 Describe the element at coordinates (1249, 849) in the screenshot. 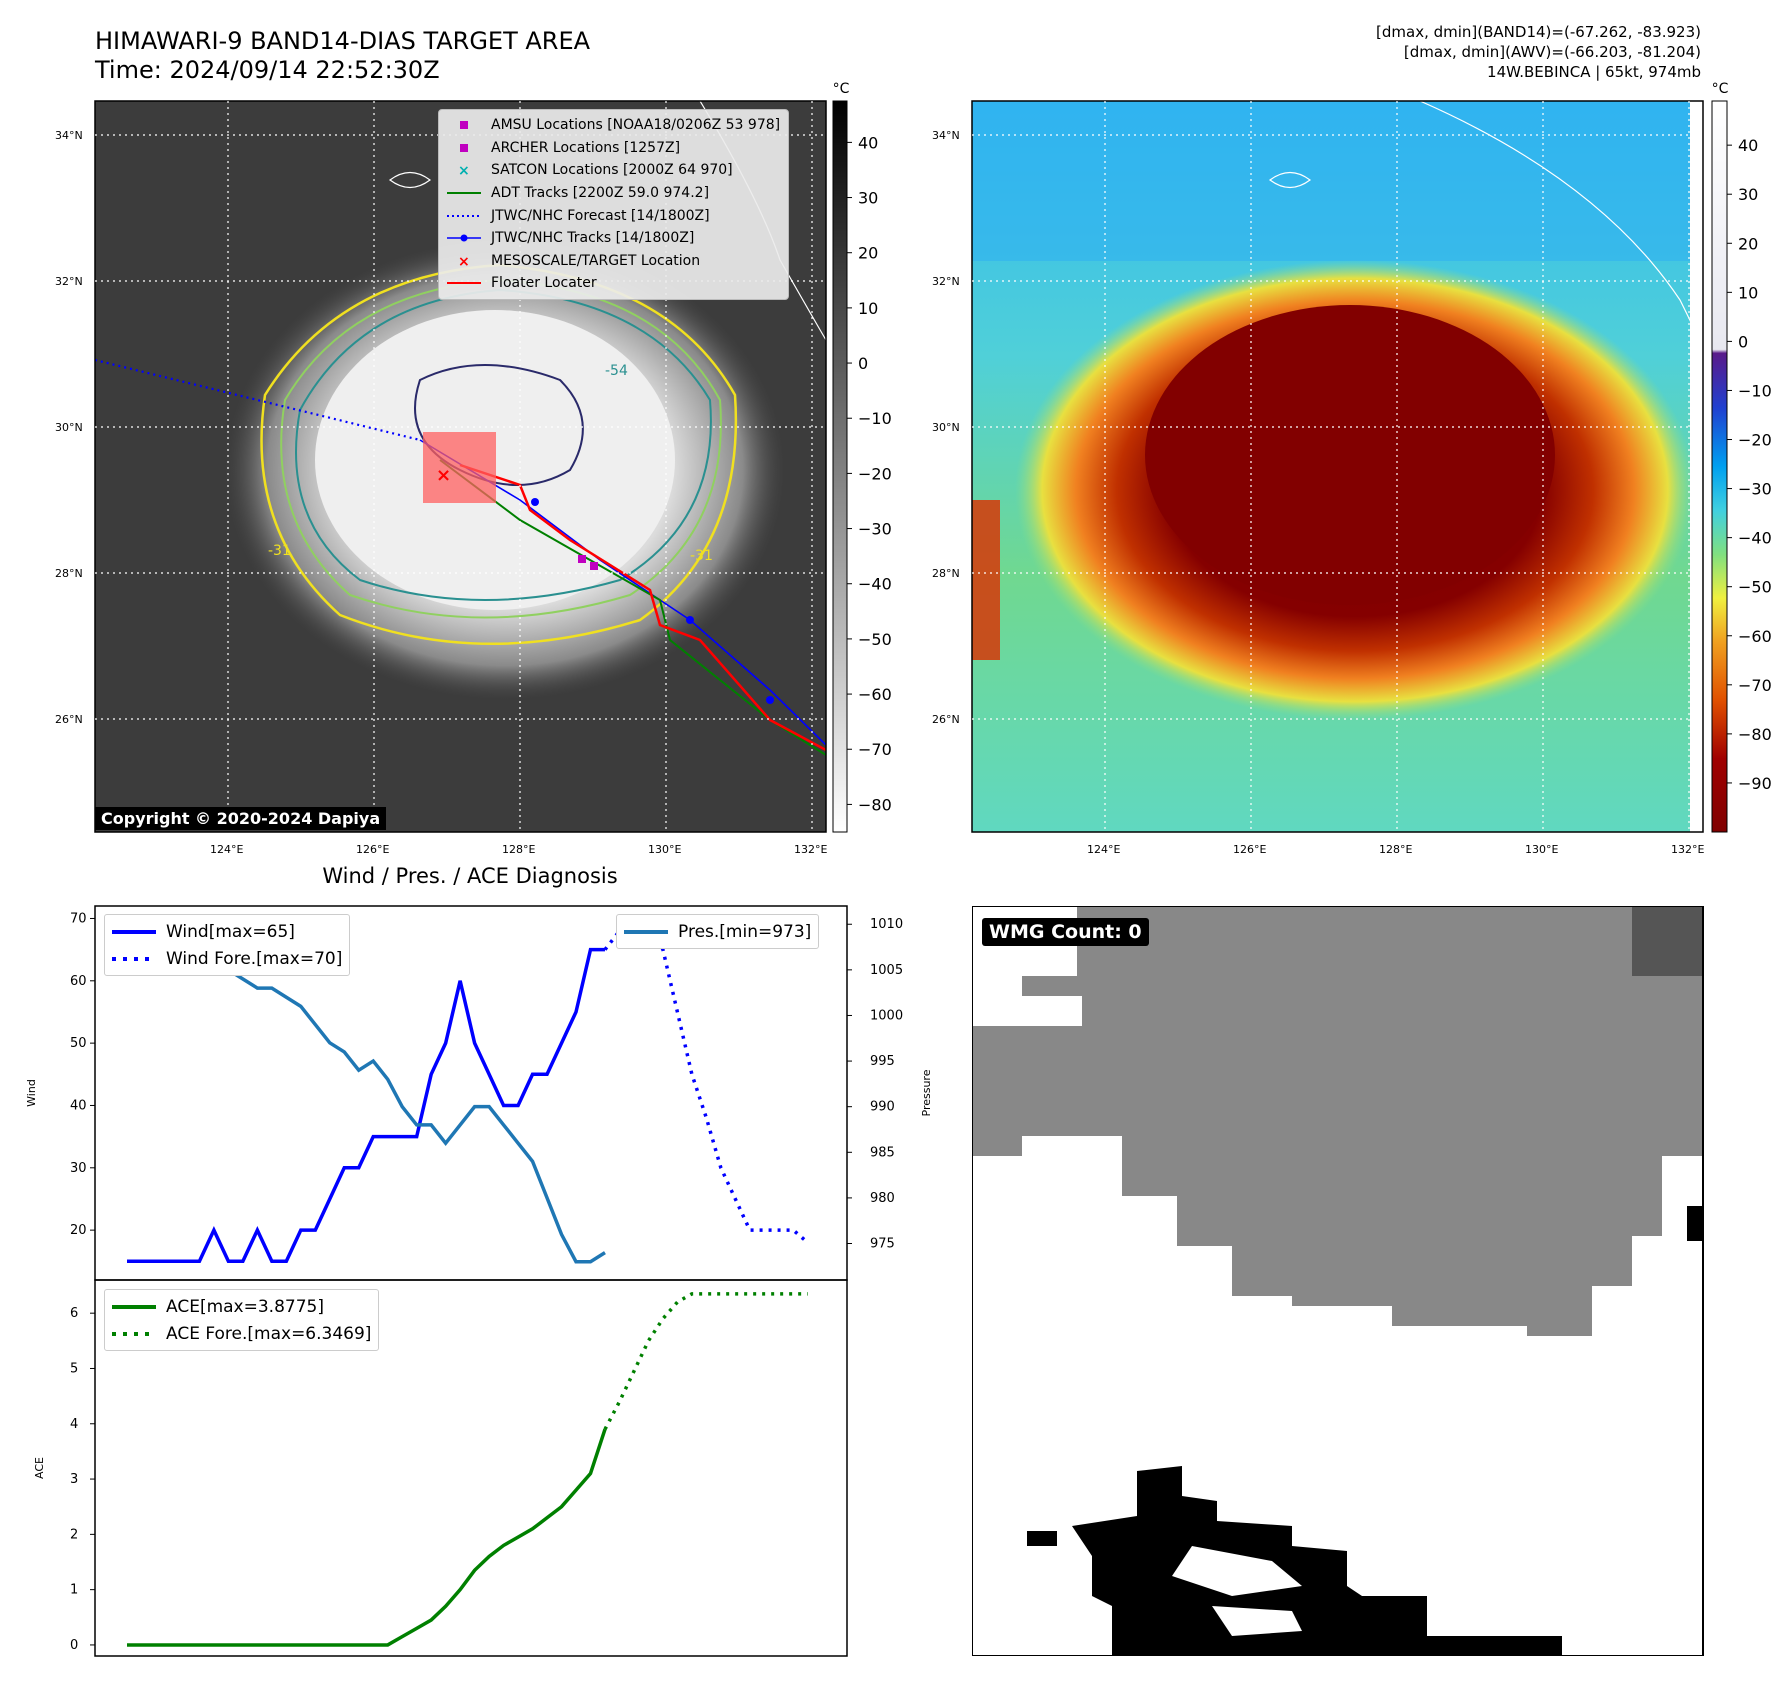

I see `r-lon-label-126: 126°E` at that location.